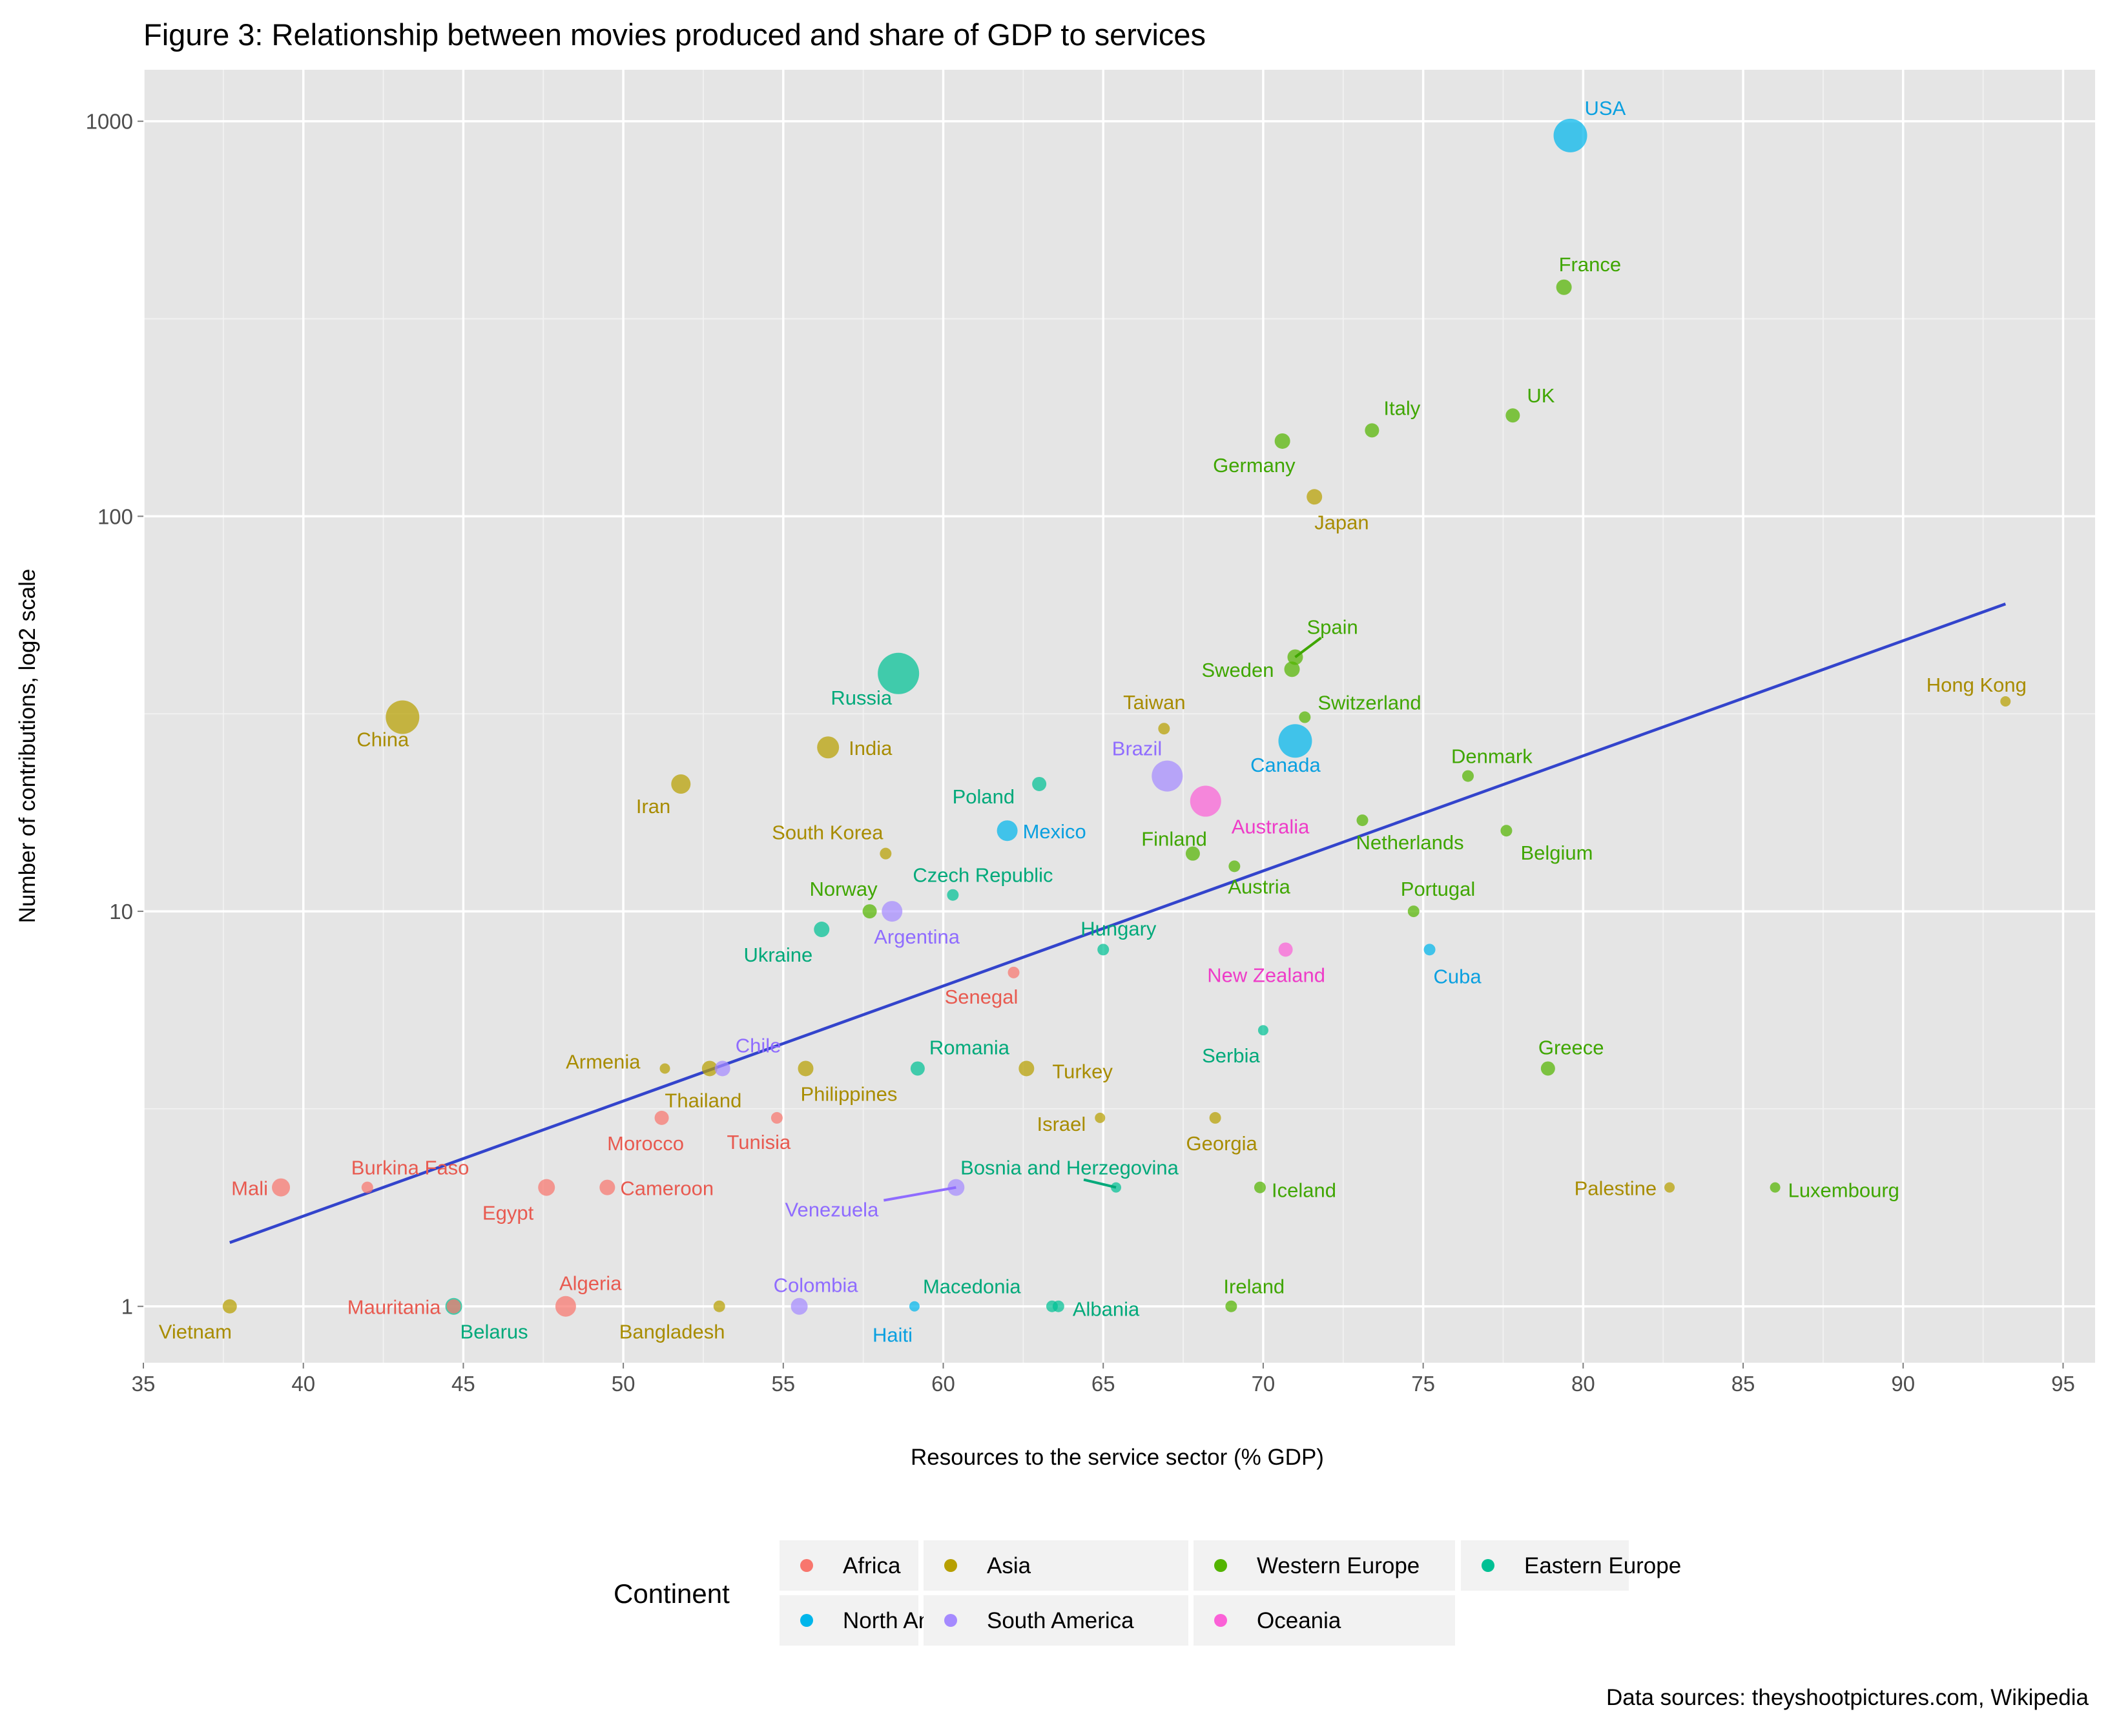 Image resolution: width=2108 pixels, height=1736 pixels. Describe the element at coordinates (664, 1068) in the screenshot. I see `point-armenia` at that location.